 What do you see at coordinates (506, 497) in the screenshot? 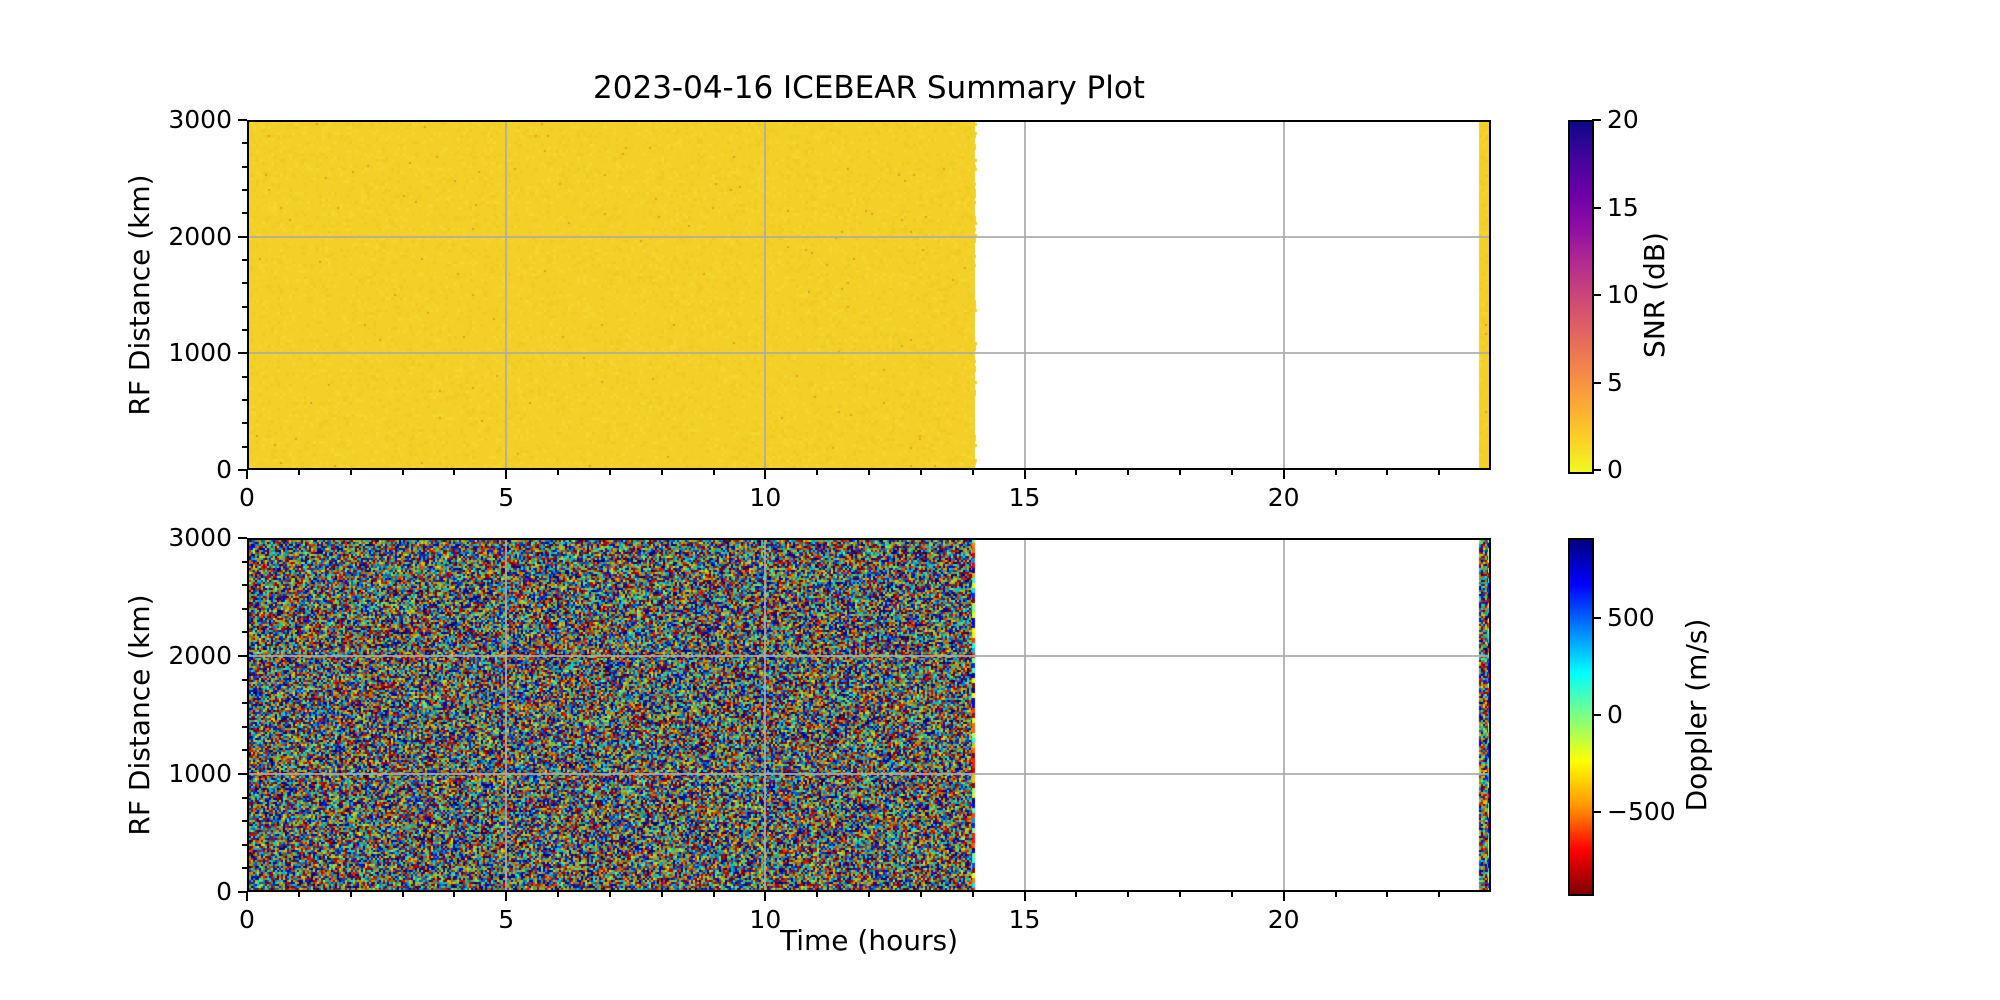
I see `x-tick-label: 5` at bounding box center [506, 497].